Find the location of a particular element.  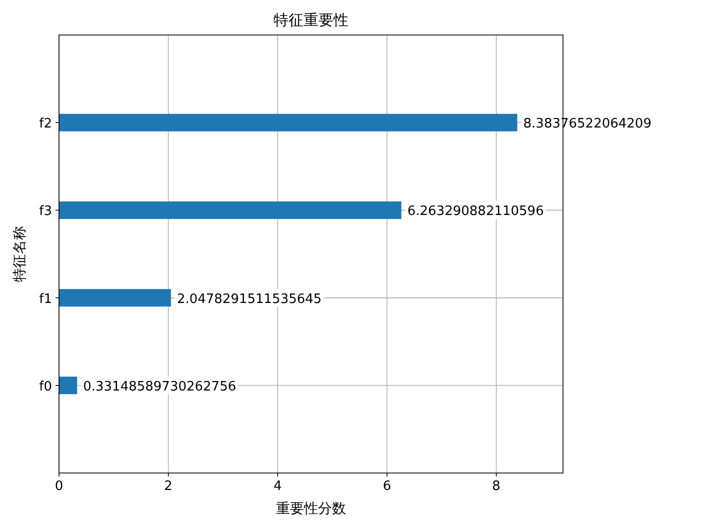

data-label: 2.0478291511535645 is located at coordinates (249, 299).